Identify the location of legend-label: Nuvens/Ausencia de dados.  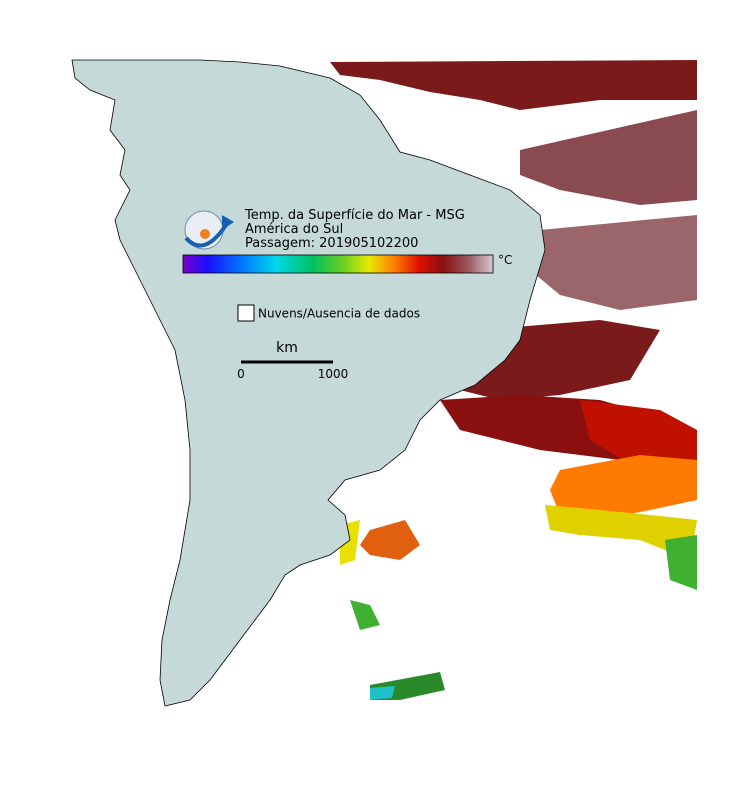
(339, 314).